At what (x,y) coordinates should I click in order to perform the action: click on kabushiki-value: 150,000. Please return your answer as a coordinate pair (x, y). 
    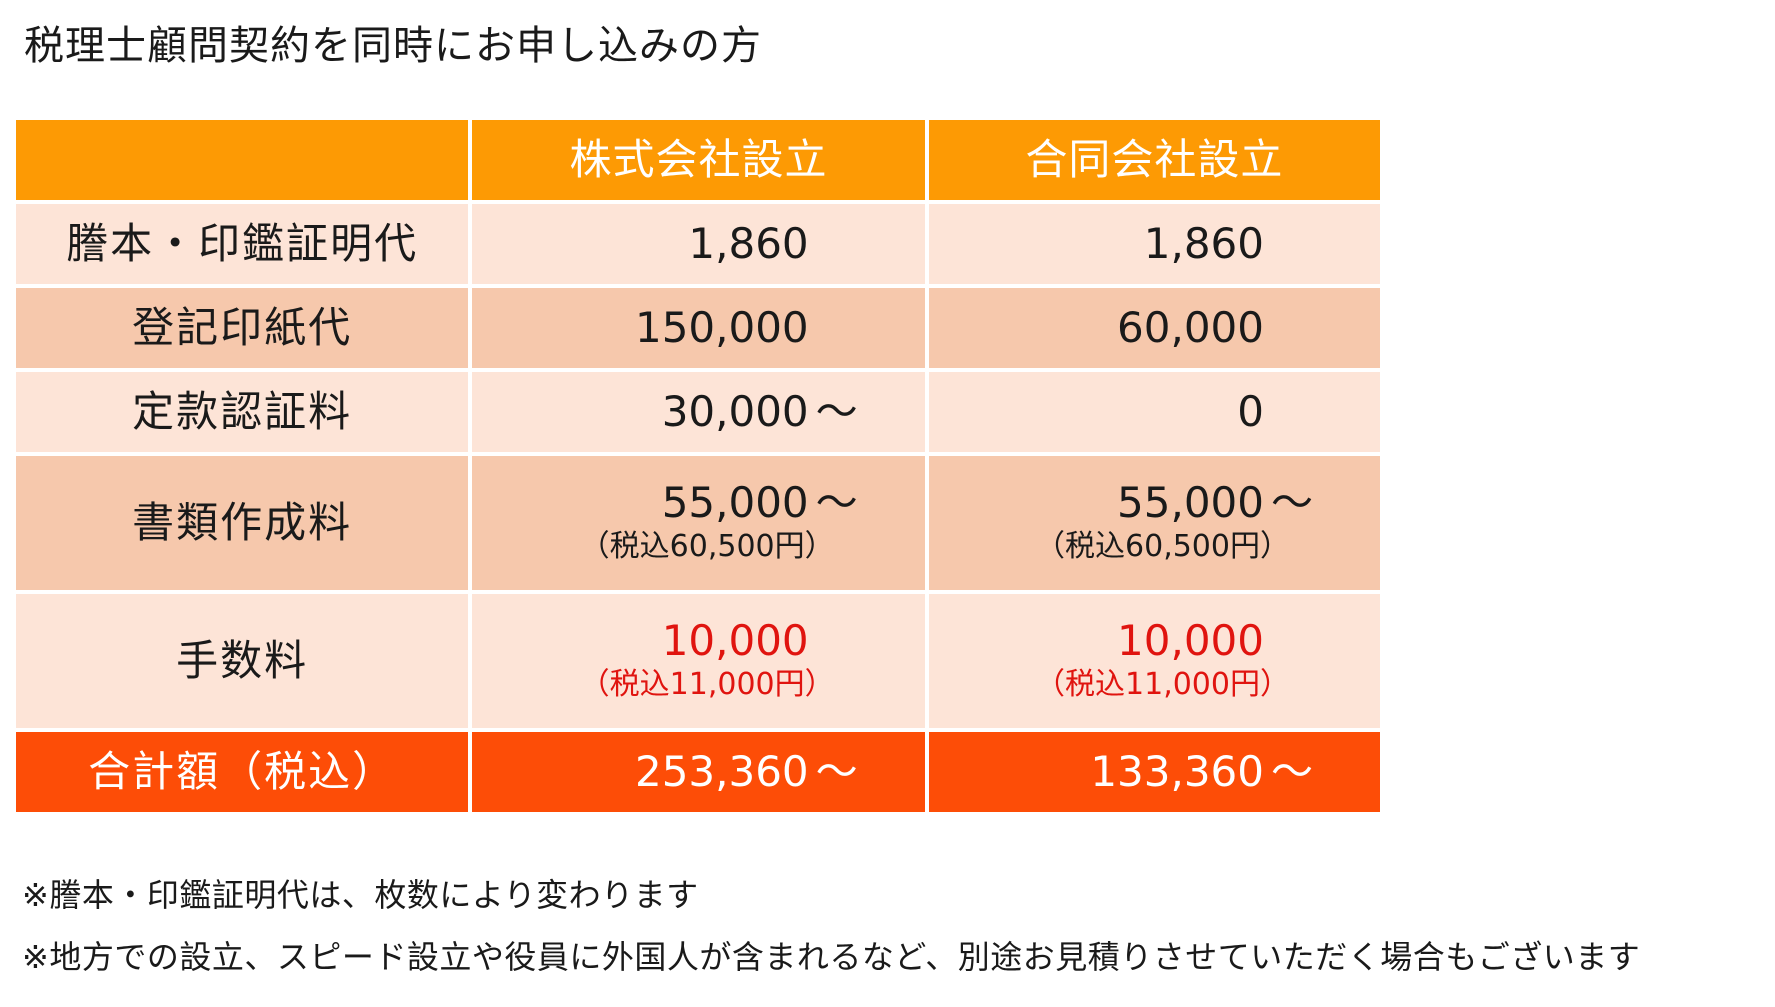
    Looking at the image, I should click on (698, 328).